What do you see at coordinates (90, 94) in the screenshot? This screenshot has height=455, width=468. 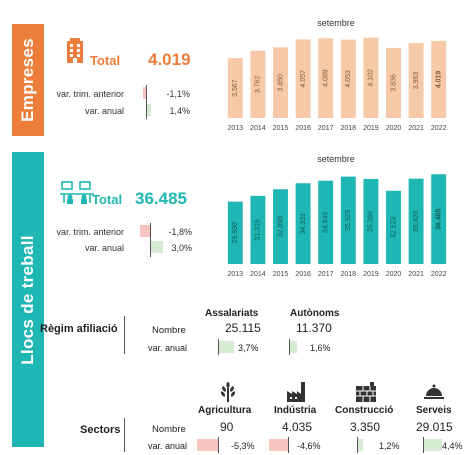 I see `empreses-var-trim-label: var. trim. anterior` at bounding box center [90, 94].